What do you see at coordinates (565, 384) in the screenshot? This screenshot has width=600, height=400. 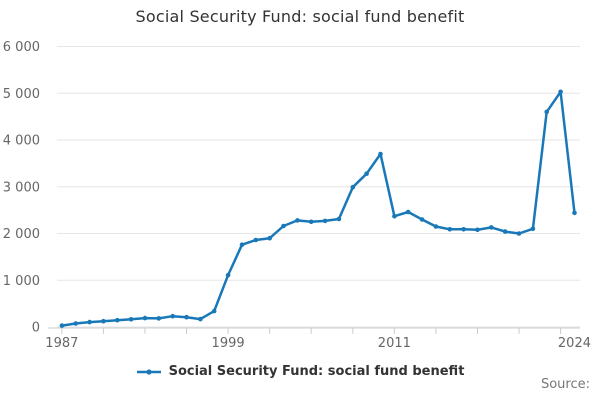 I see `source-label: Source:` at bounding box center [565, 384].